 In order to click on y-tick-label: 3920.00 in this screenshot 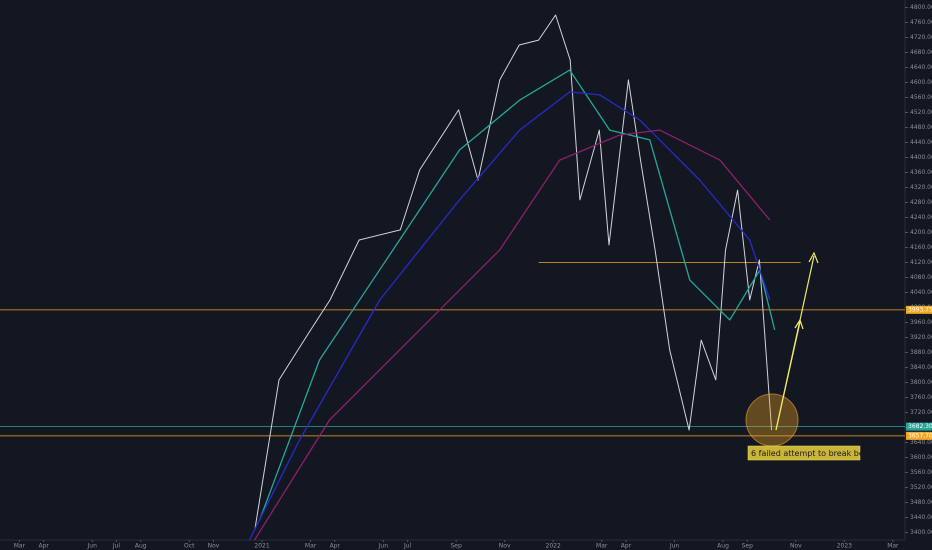, I will do `click(921, 337)`.